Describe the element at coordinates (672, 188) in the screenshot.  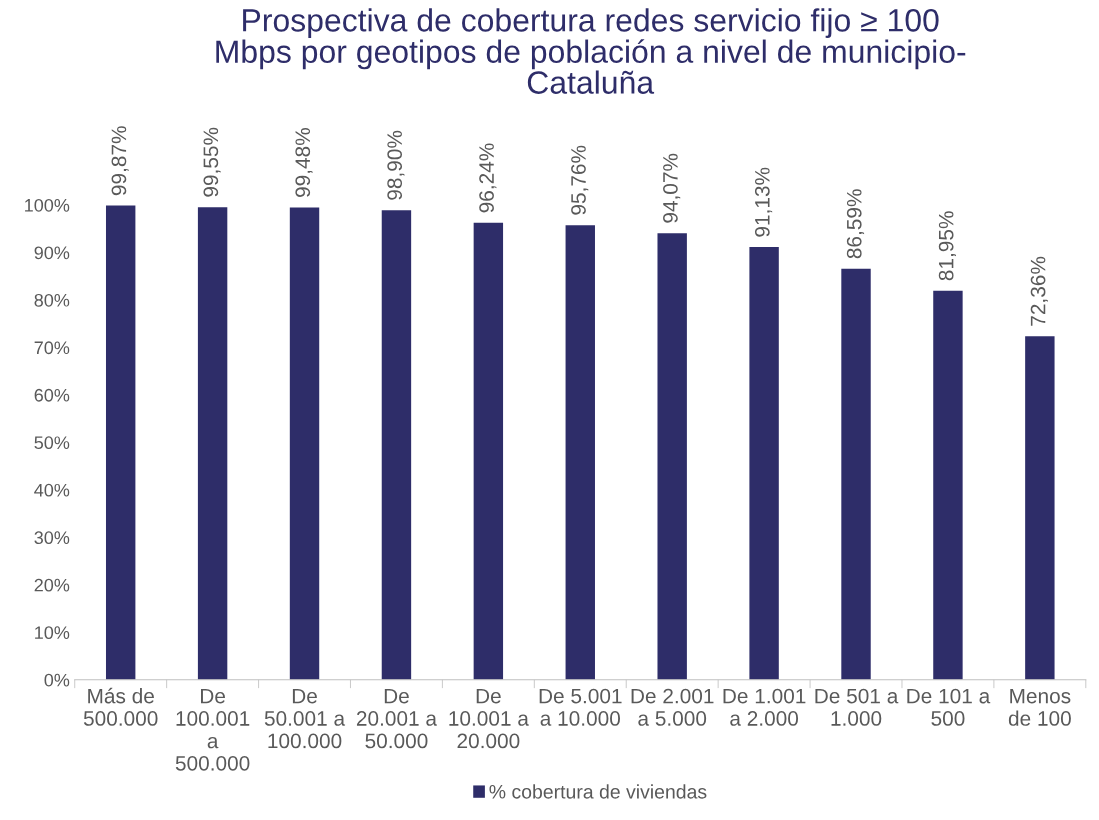
I see `data-label: 94,07%` at that location.